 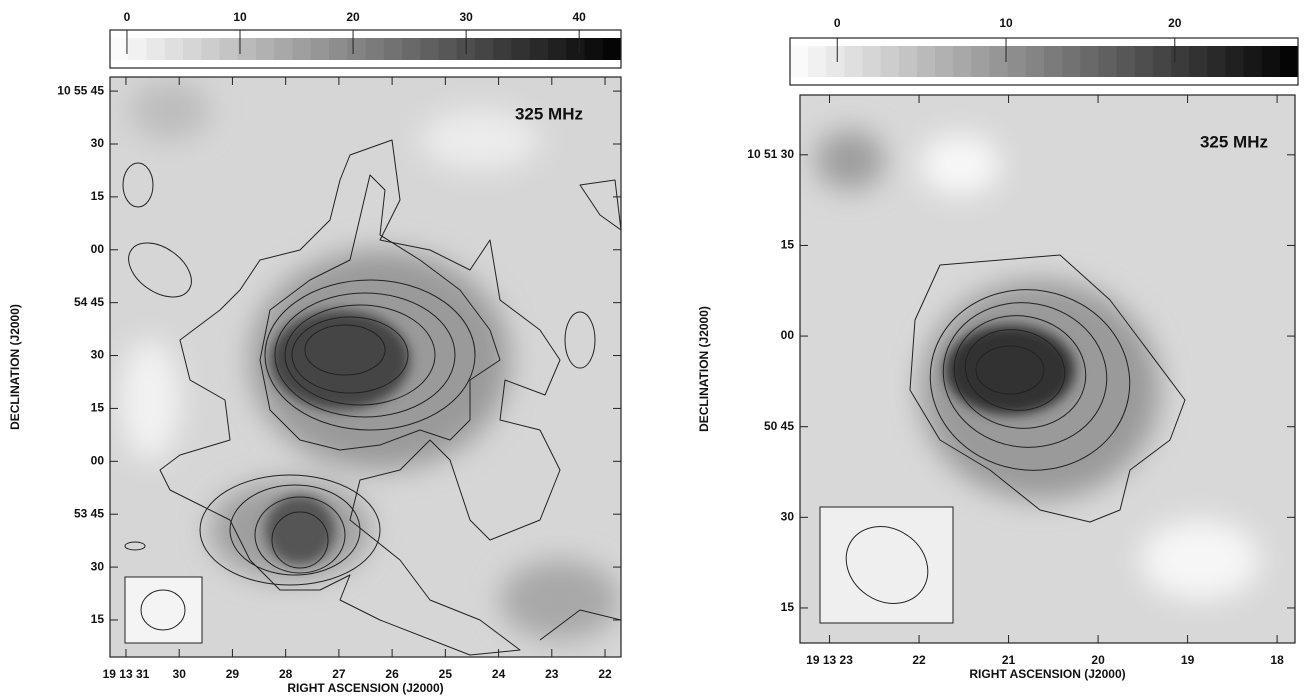 What do you see at coordinates (353, 17) in the screenshot?
I see `colorbar-tick-label: 20` at bounding box center [353, 17].